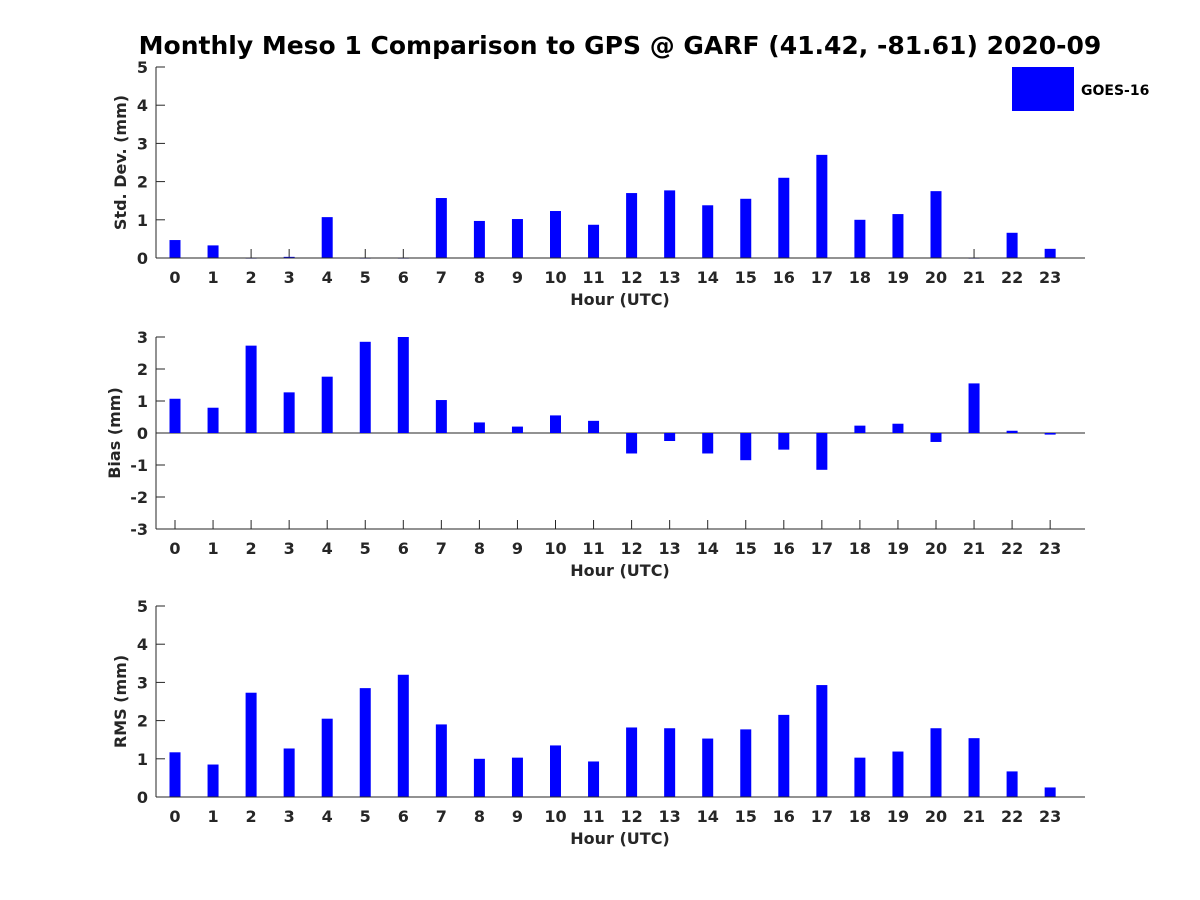 The height and width of the screenshot is (900, 1200). Describe the element at coordinates (142, 797) in the screenshot. I see `y-tick-label: 0` at that location.